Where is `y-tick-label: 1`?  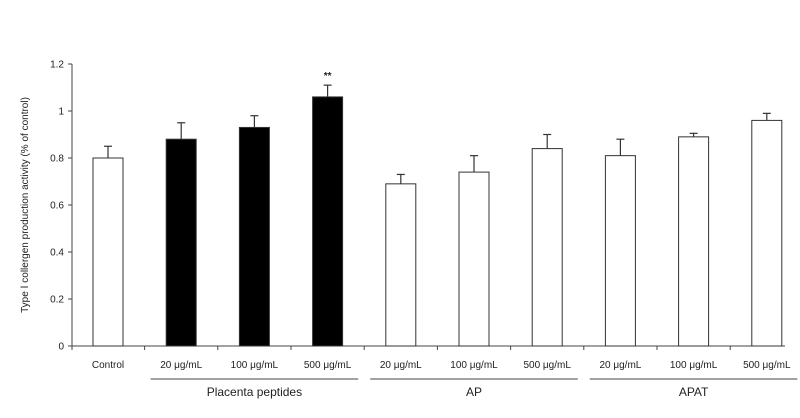 y-tick-label: 1 is located at coordinates (61, 112).